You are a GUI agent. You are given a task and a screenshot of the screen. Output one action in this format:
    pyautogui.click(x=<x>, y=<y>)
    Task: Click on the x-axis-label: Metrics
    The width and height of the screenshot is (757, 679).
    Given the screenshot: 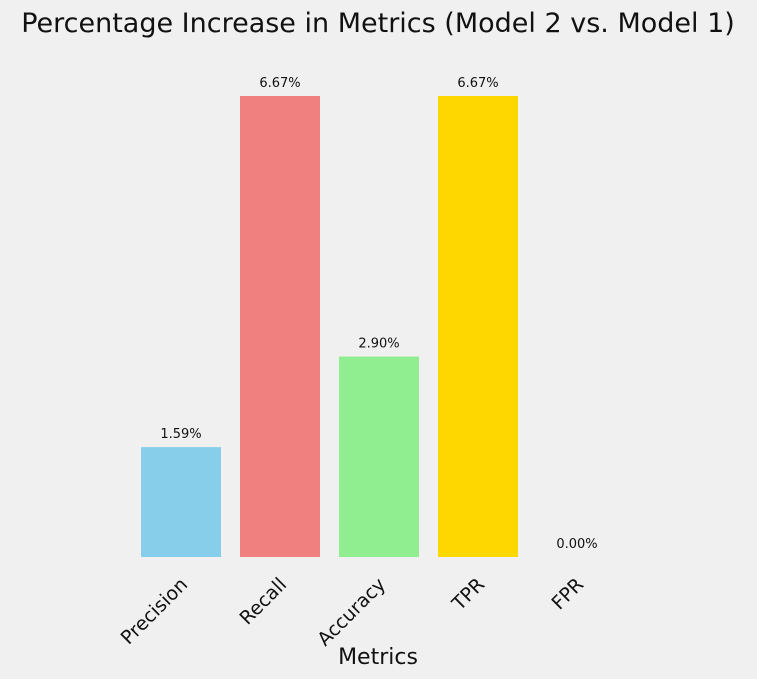 What is the action you would take?
    pyautogui.click(x=378, y=657)
    